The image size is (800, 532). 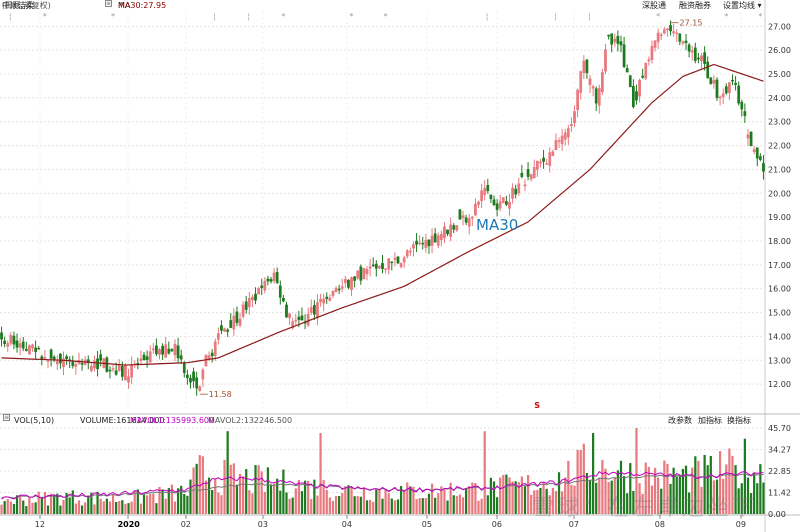 I want to click on price-tick-label: 19.00, so click(x=779, y=217).